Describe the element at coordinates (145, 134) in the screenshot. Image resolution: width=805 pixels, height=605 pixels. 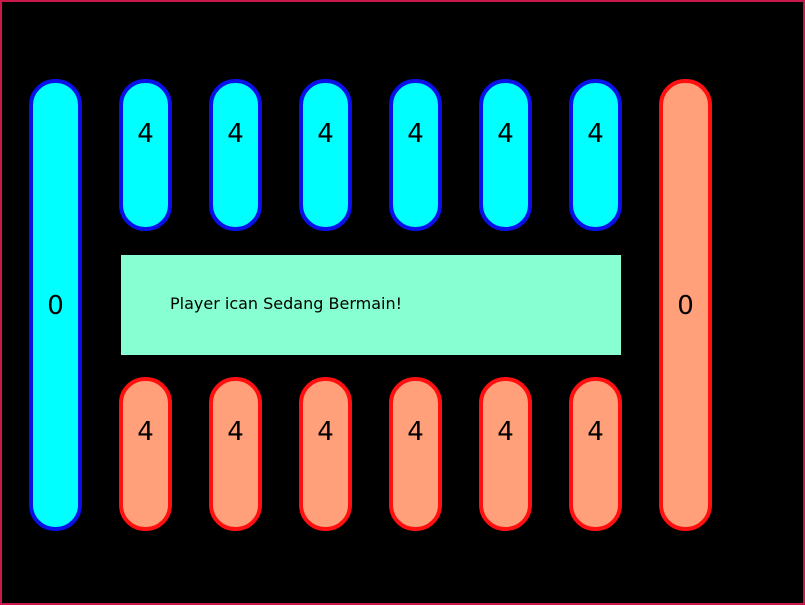
I see `top-pit-1-count: 4` at that location.